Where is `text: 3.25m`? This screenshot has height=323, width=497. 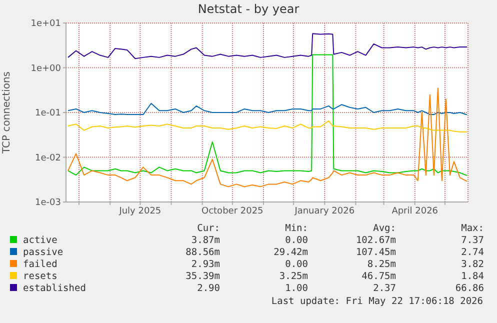
text: 3.25m is located at coordinates (293, 276).